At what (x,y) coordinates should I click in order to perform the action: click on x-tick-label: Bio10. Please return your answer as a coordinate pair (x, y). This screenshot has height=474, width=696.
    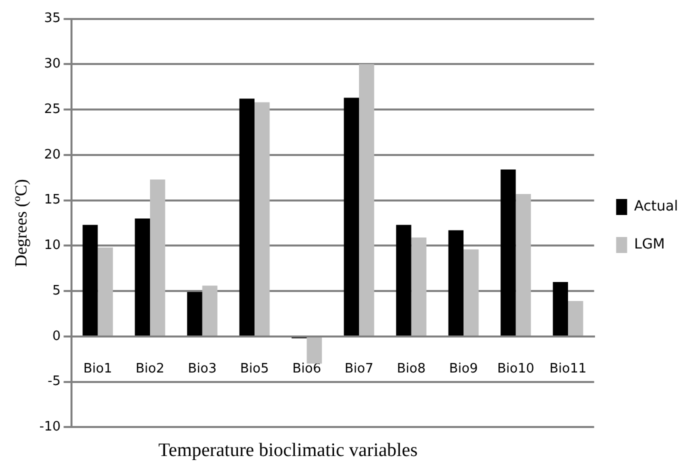
    Looking at the image, I should click on (515, 369).